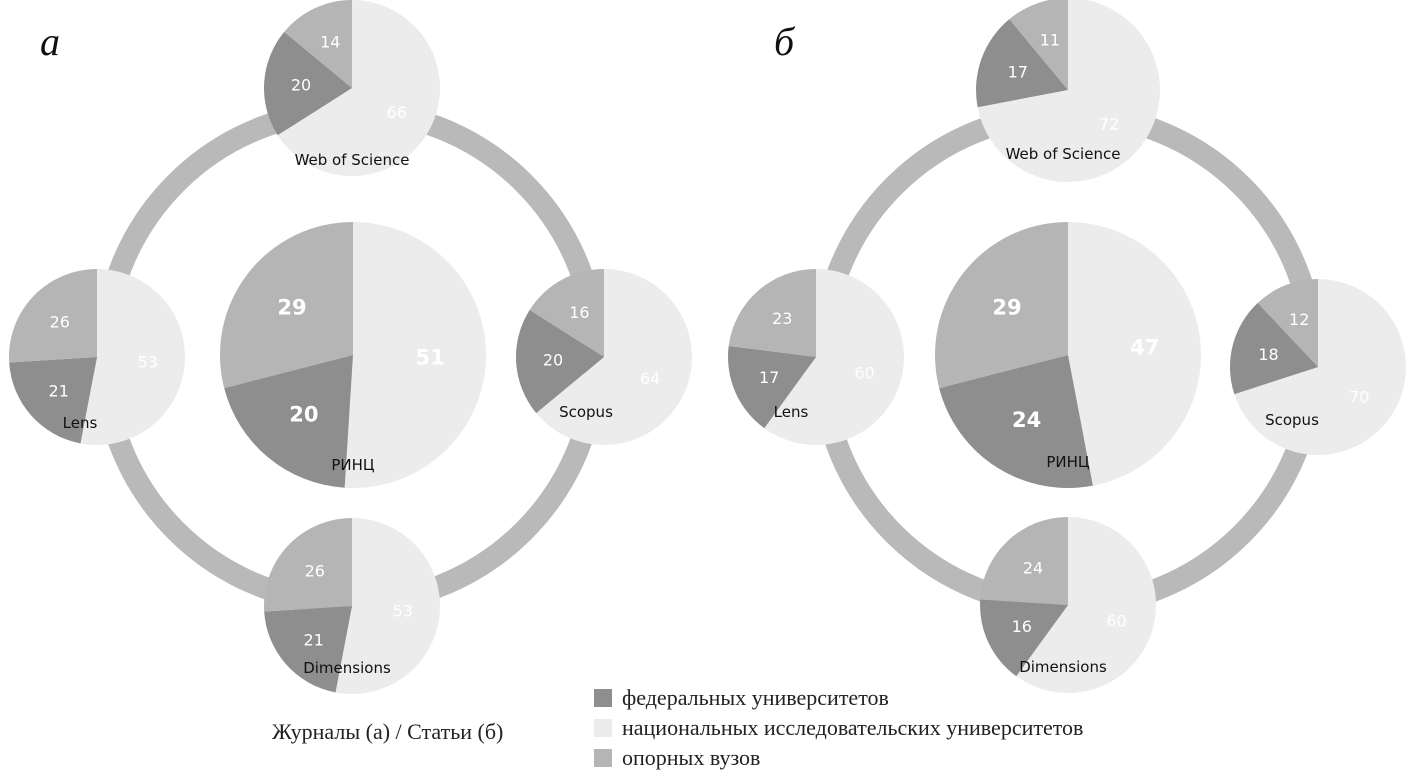 The height and width of the screenshot is (775, 1410). Describe the element at coordinates (1268, 354) in the screenshot. I see `data-label: 18` at that location.